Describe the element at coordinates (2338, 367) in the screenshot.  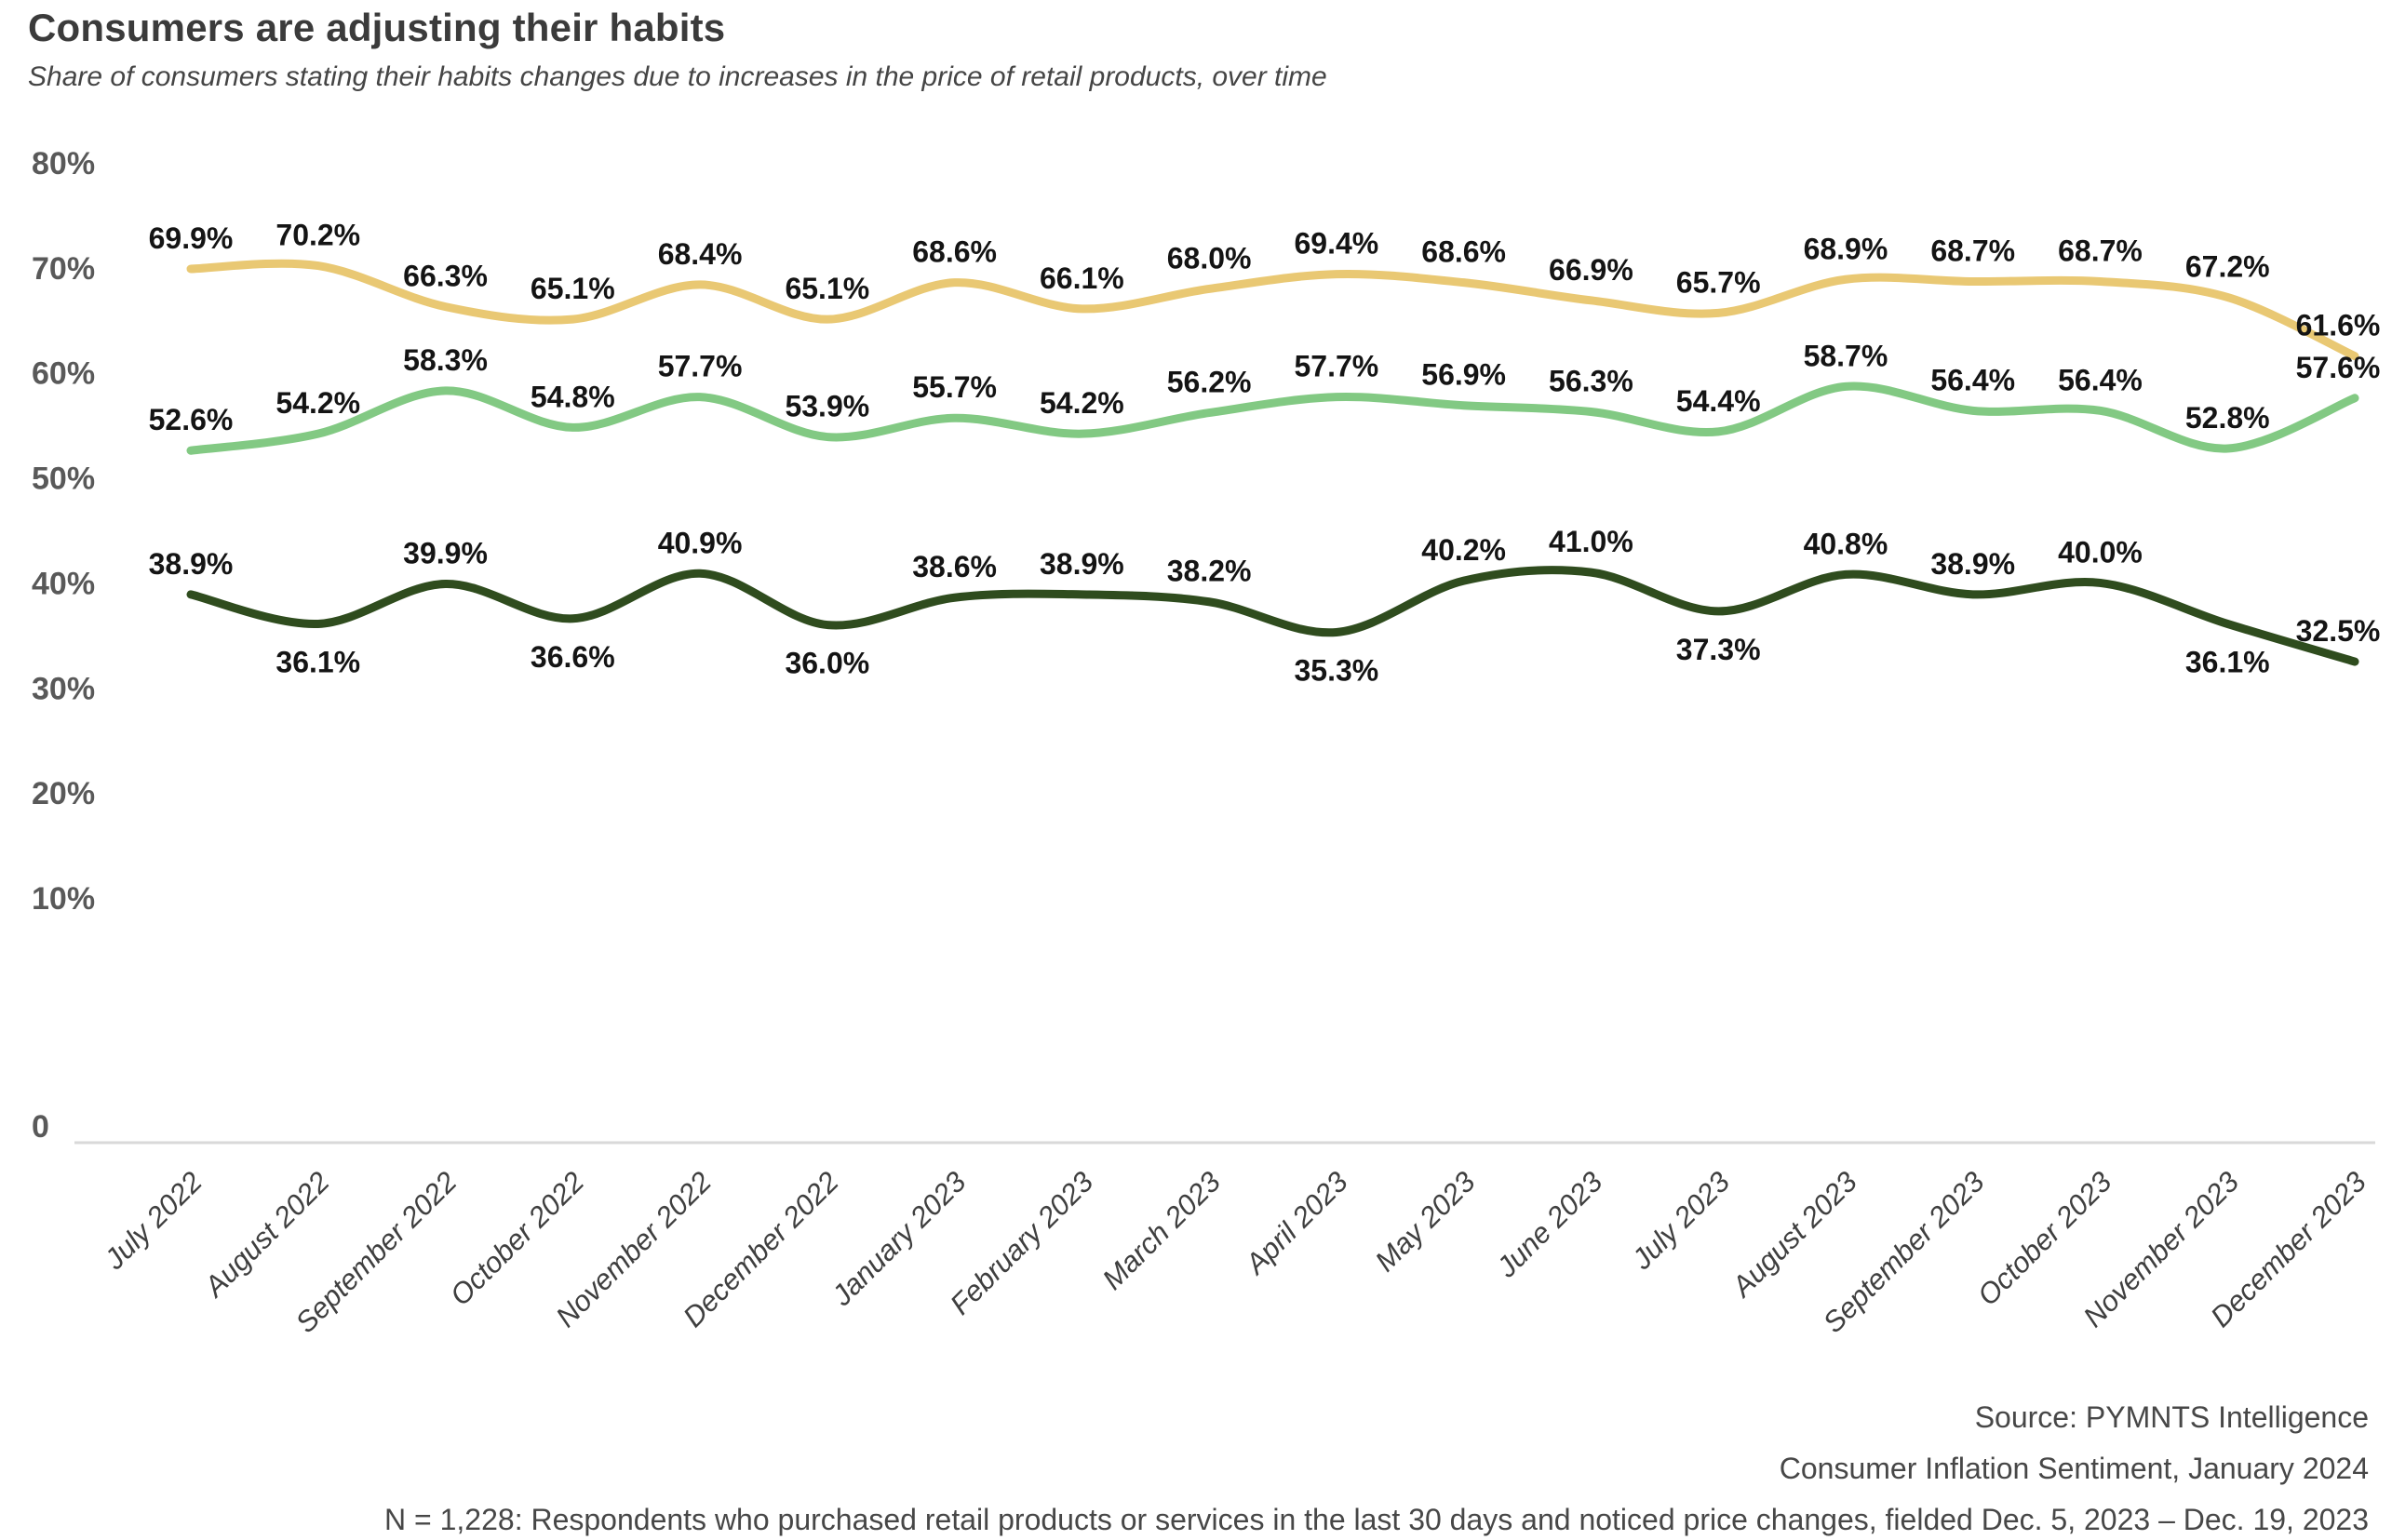
I see `data-label: 57.6%` at that location.